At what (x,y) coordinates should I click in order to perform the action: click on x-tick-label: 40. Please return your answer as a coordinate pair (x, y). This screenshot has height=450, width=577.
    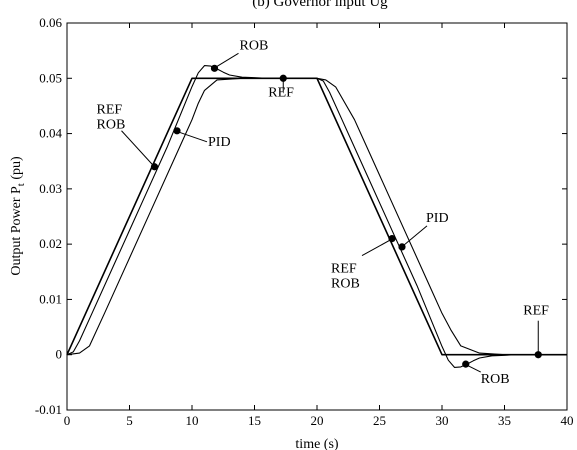
    Looking at the image, I should click on (567, 420).